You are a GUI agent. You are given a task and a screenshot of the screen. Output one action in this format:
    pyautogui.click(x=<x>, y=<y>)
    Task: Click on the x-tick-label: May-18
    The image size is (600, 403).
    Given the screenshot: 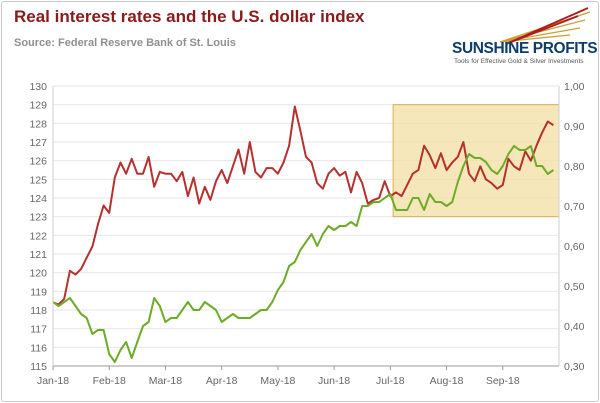 What is the action you would take?
    pyautogui.click(x=277, y=381)
    